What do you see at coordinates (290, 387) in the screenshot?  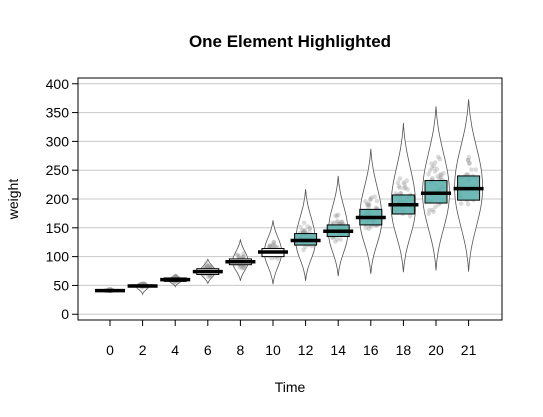 I see `x-axis-label: Time` at bounding box center [290, 387].